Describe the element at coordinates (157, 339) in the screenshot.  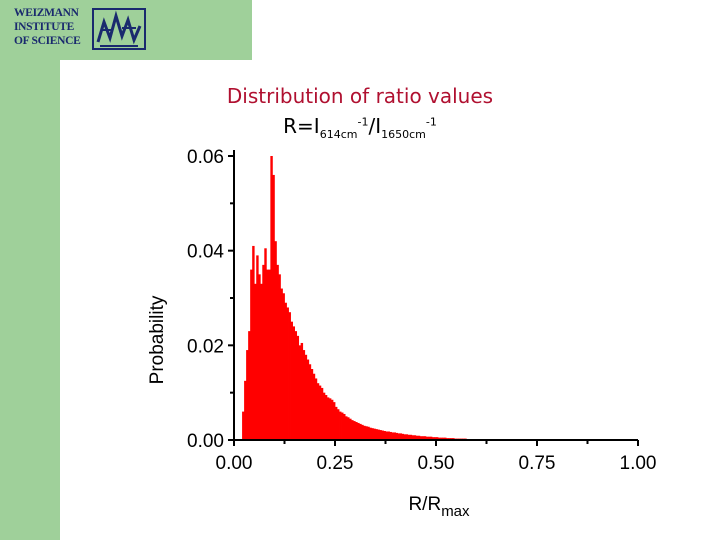
I see `y-axis-label: Probability` at that location.